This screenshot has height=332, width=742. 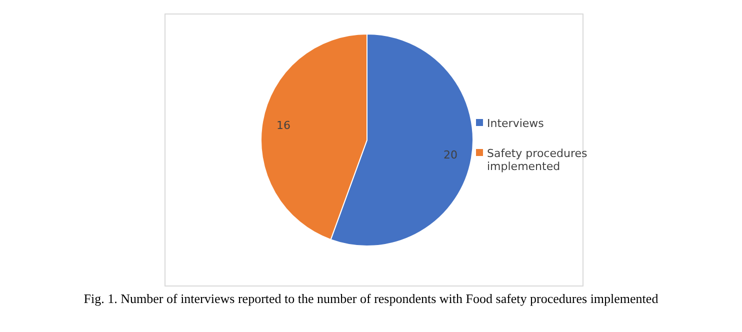 What do you see at coordinates (283, 125) in the screenshot?
I see `data-label: 16` at bounding box center [283, 125].